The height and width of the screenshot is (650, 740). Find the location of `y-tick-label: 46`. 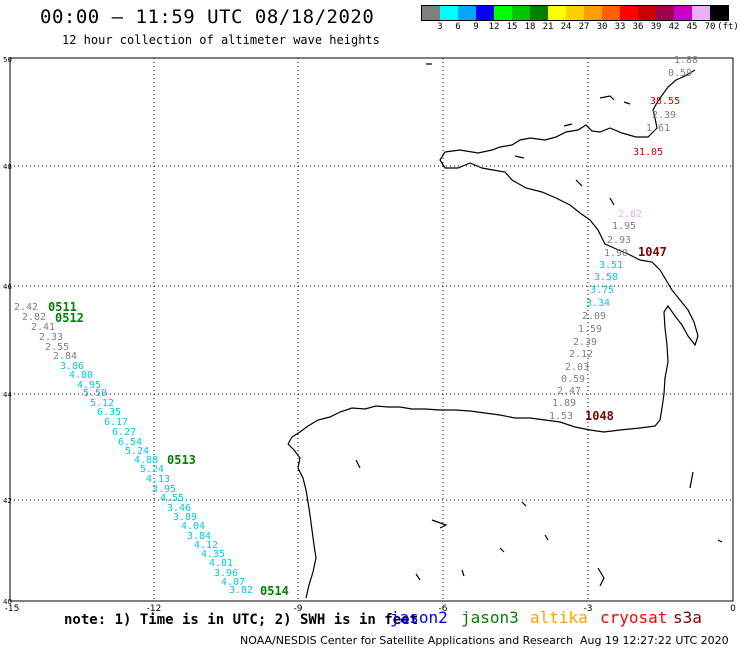

y-tick-label: 46 is located at coordinates (7, 287).